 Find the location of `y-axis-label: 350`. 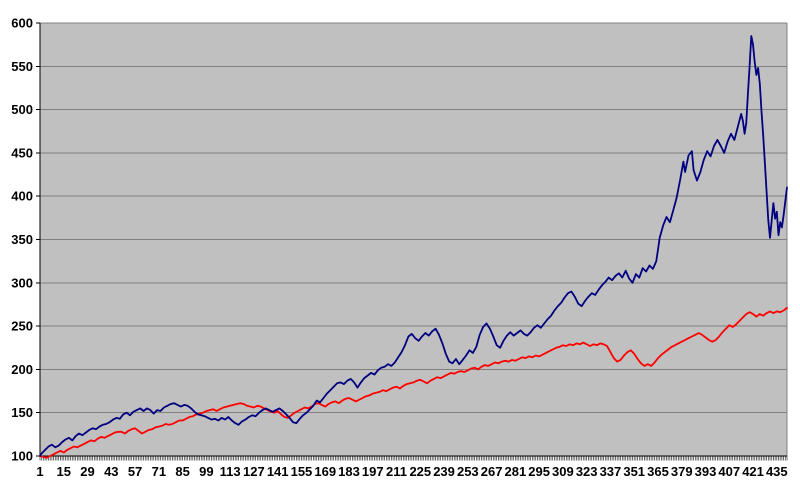

y-axis-label: 350 is located at coordinates (22, 239).